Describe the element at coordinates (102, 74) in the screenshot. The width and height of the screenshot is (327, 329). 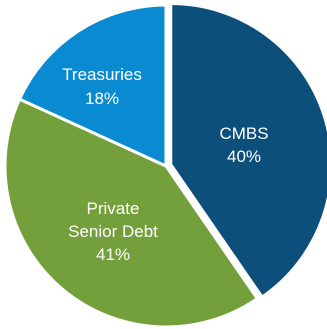
I see `slice-label-treasuries: Treasuries` at that location.